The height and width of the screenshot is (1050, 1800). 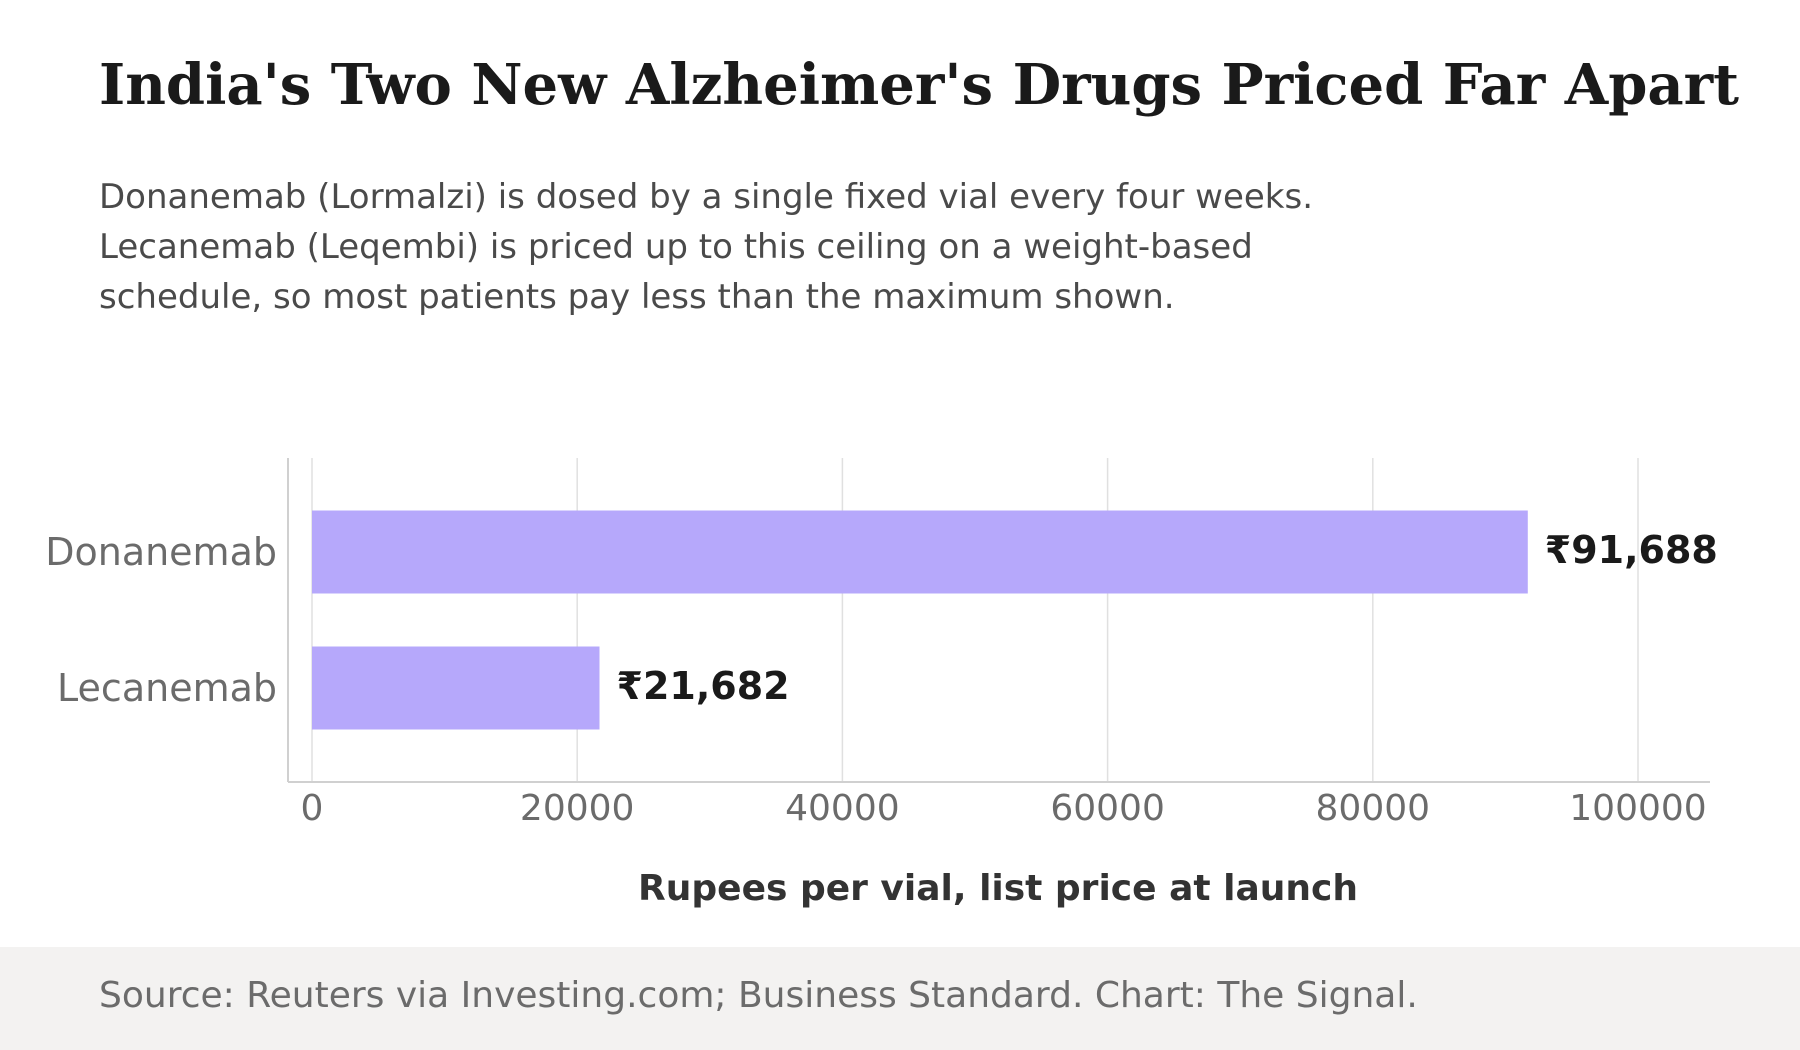 I want to click on bars, so click(x=920, y=620).